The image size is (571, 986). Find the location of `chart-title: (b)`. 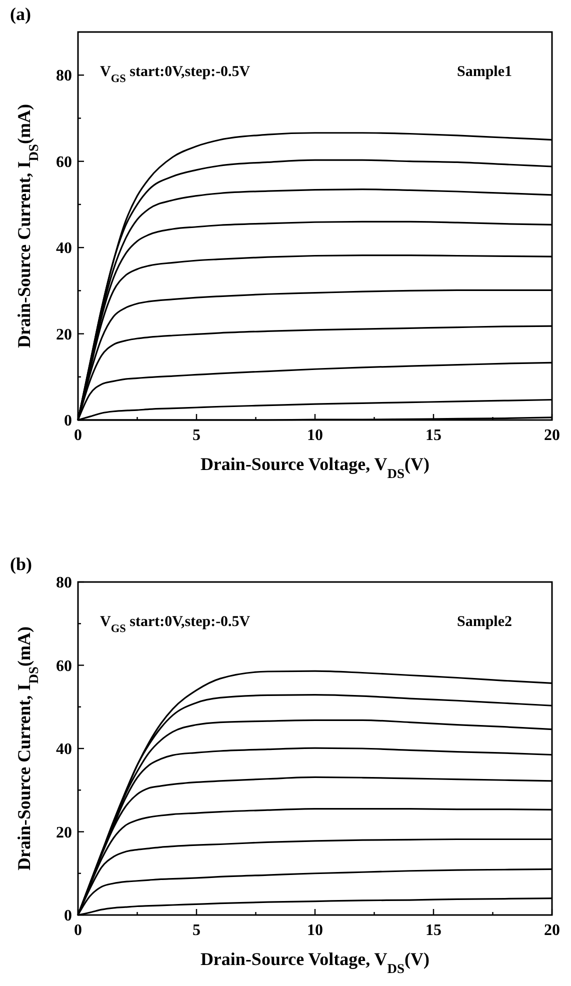

chart-title: (b) is located at coordinates (21, 564).